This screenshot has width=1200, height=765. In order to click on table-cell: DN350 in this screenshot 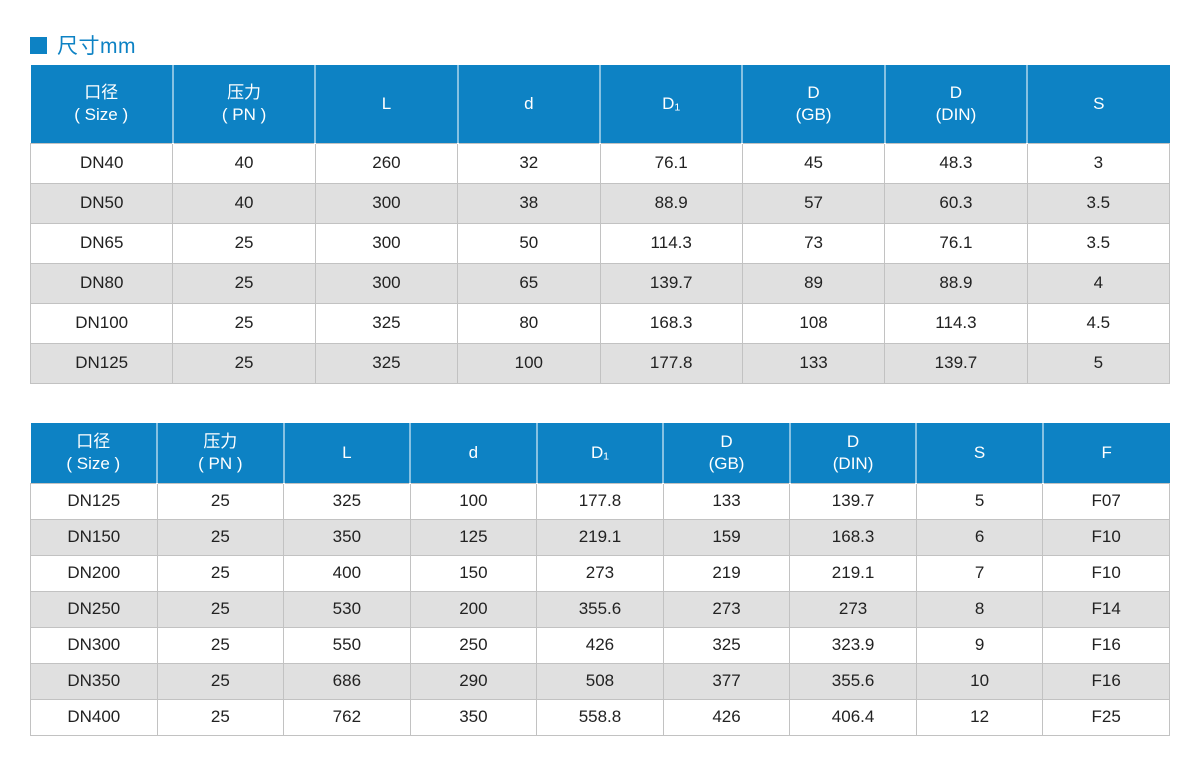, I will do `click(94, 681)`.